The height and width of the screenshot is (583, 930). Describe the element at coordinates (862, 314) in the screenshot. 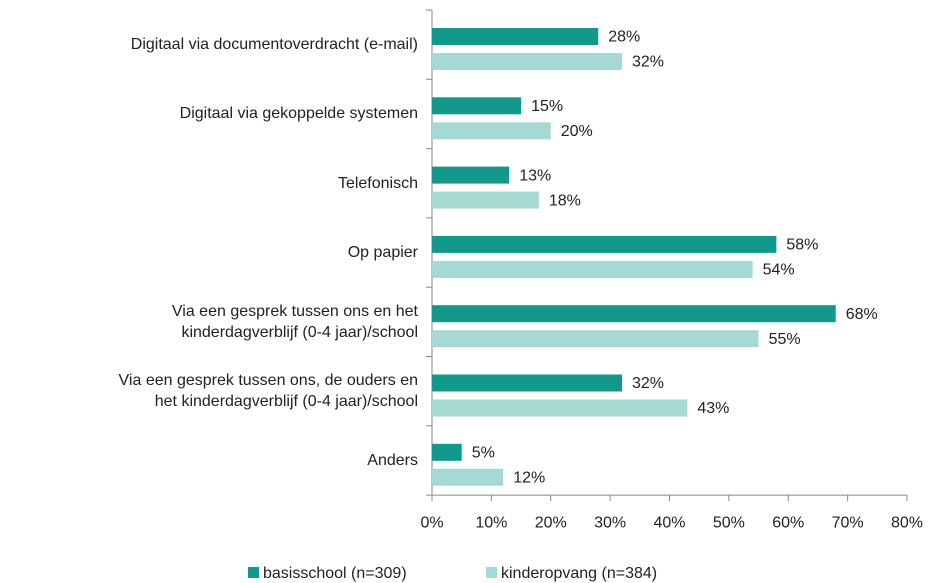

I see `value-label: 68%` at that location.